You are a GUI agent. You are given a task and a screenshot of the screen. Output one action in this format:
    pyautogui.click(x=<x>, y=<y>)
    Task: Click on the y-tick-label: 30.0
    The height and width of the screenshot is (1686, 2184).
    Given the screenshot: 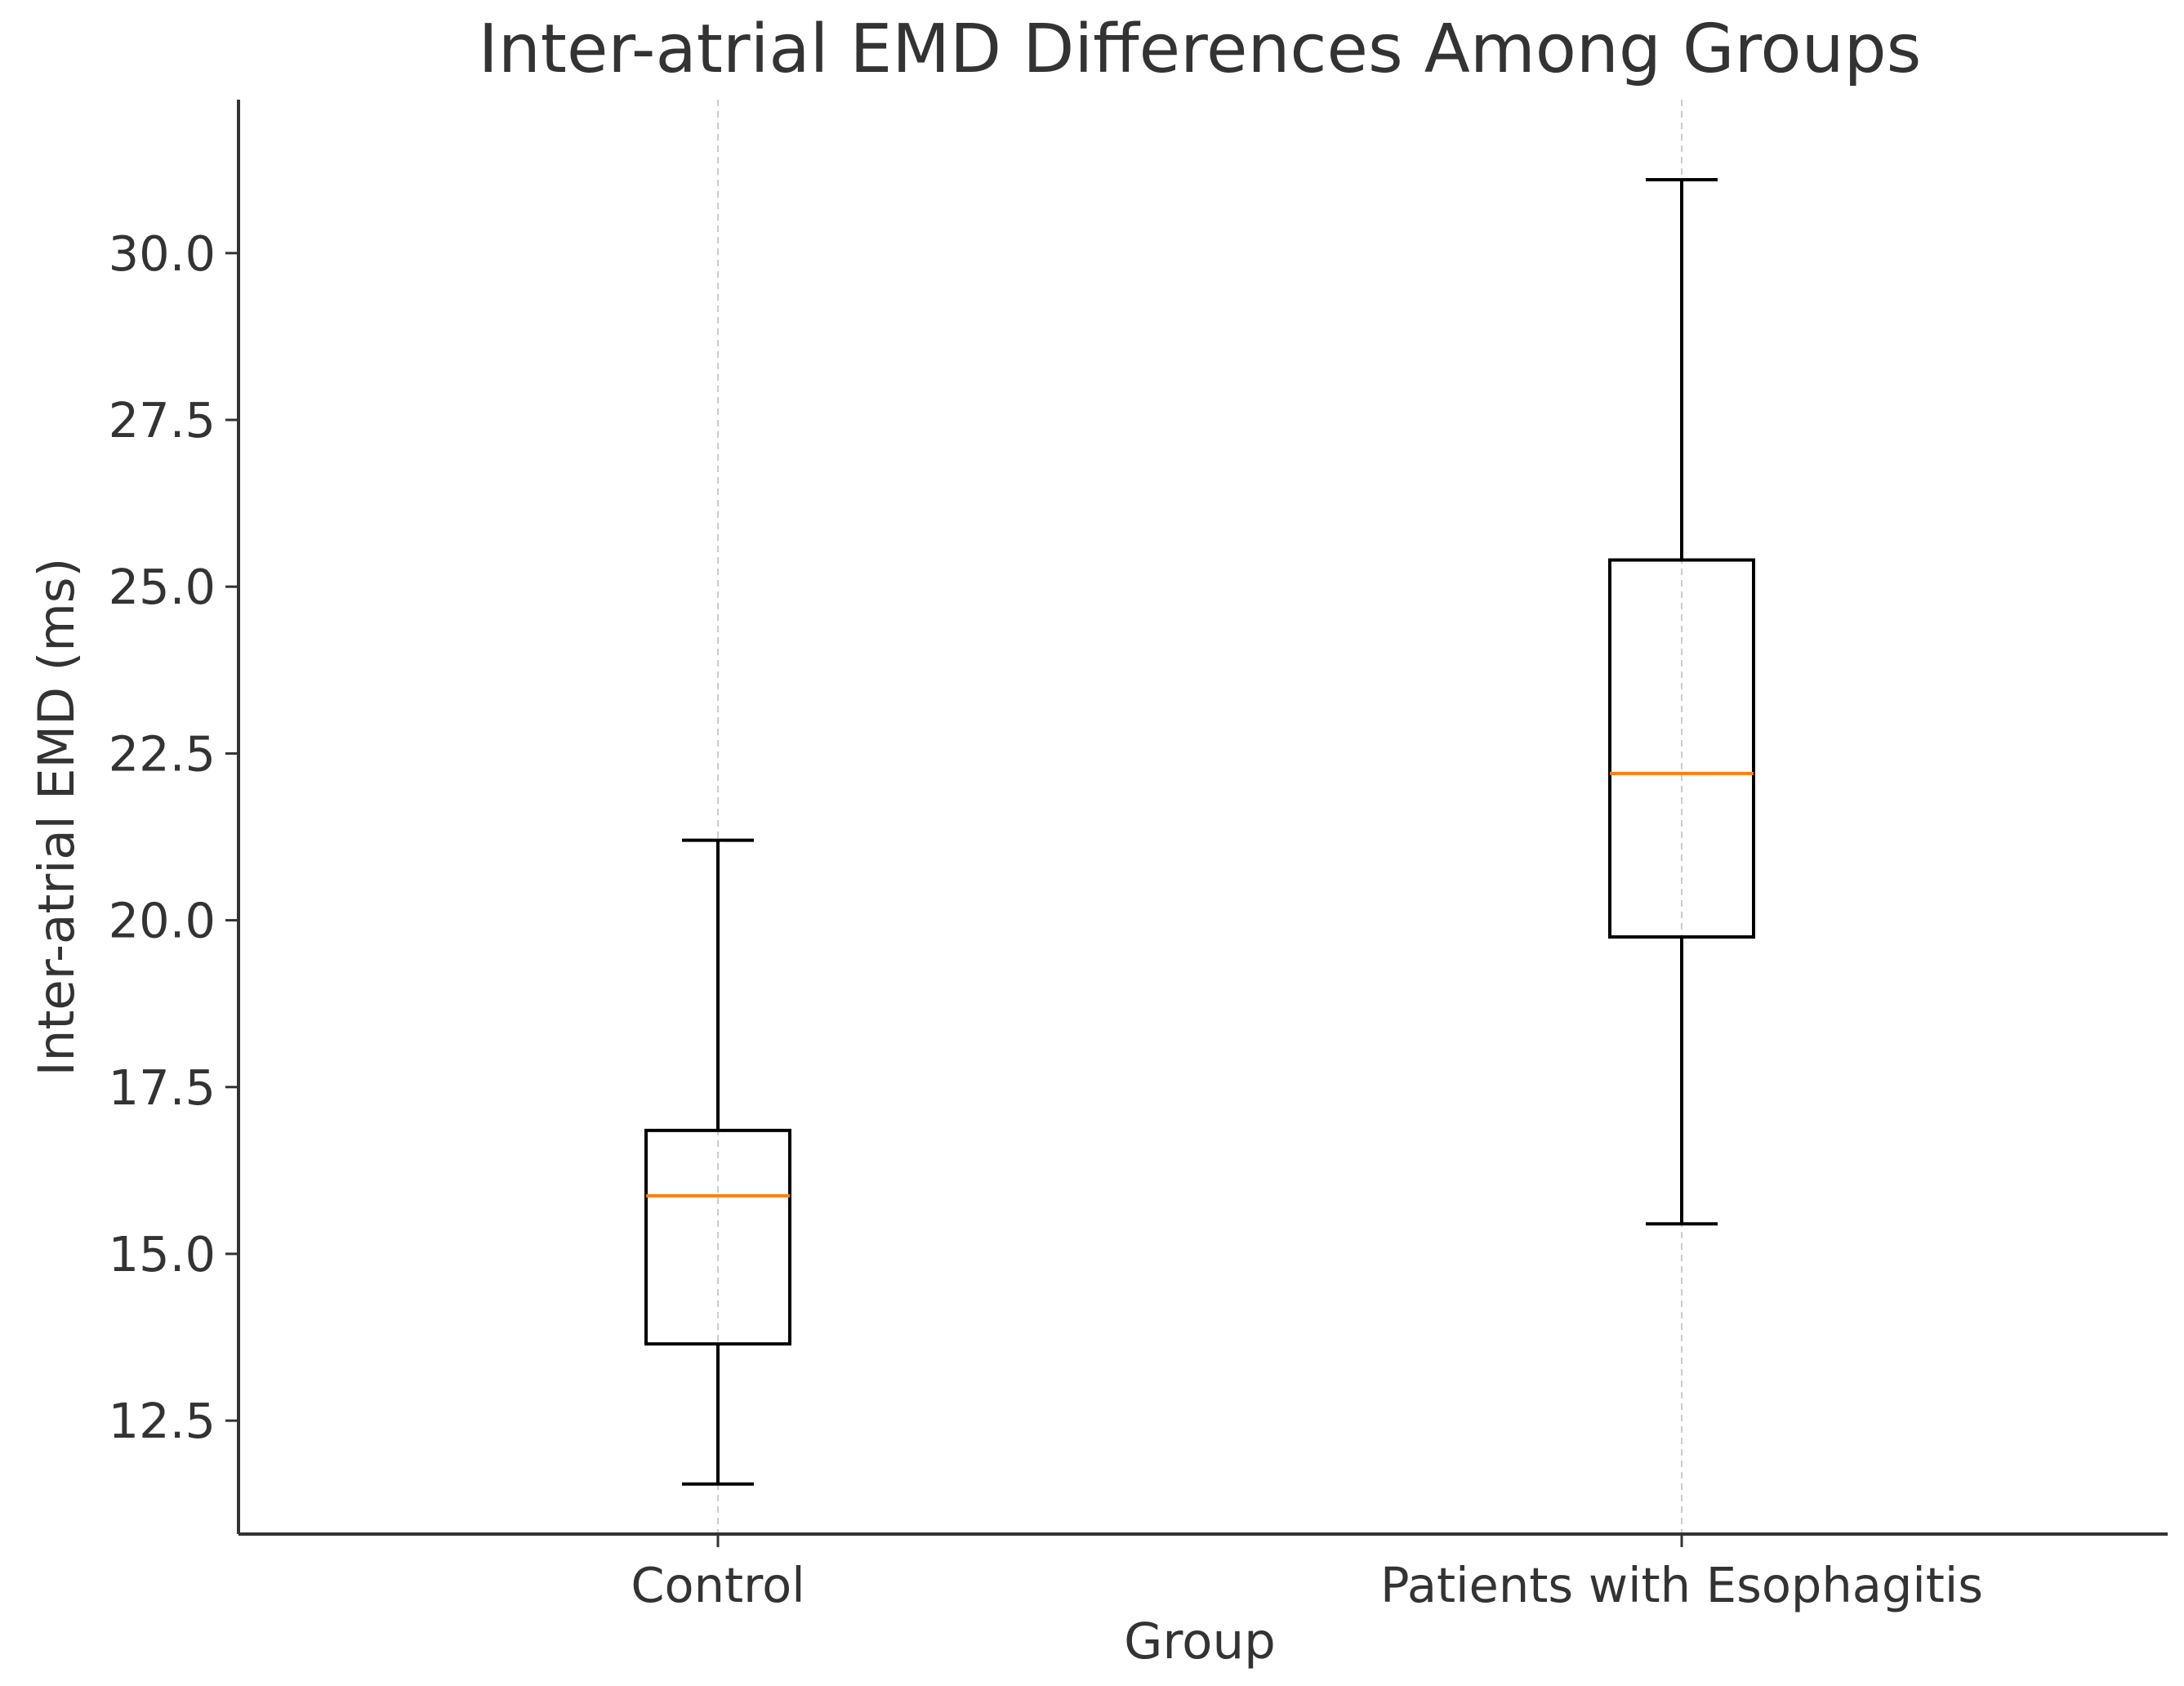 What is the action you would take?
    pyautogui.click(x=162, y=254)
    